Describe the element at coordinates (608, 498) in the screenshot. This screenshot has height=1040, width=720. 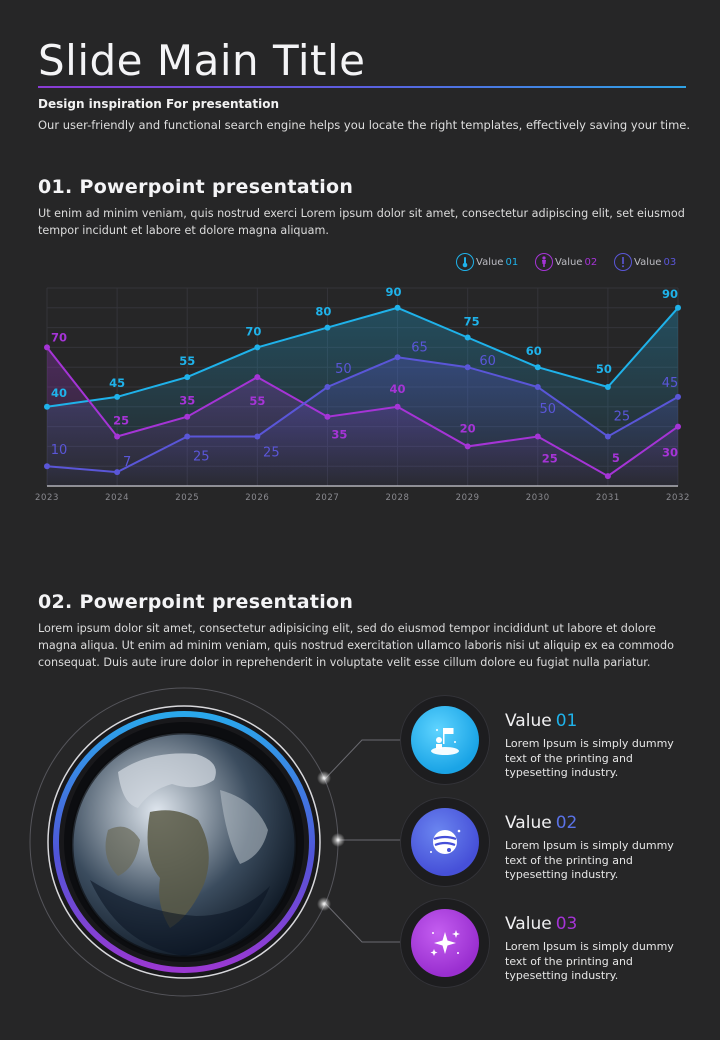
I see `x-tick-label: 2031` at that location.